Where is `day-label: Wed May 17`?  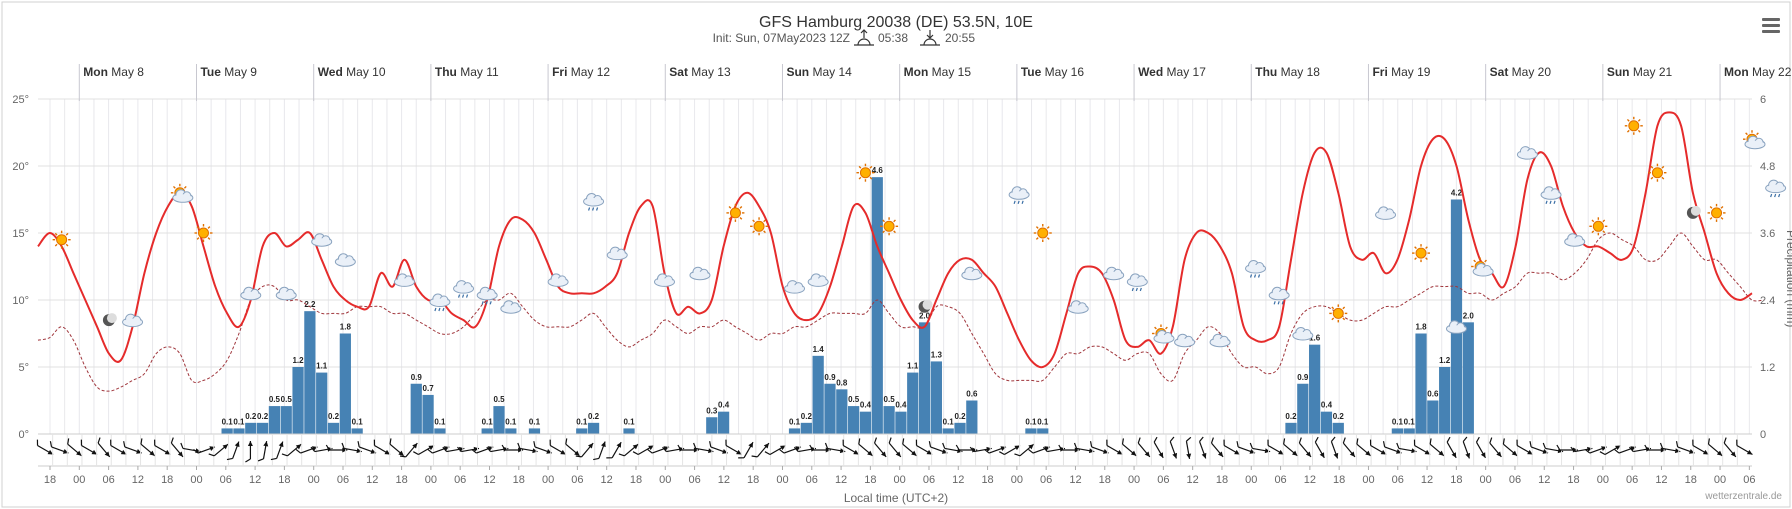 day-label: Wed May 17 is located at coordinates (1172, 72).